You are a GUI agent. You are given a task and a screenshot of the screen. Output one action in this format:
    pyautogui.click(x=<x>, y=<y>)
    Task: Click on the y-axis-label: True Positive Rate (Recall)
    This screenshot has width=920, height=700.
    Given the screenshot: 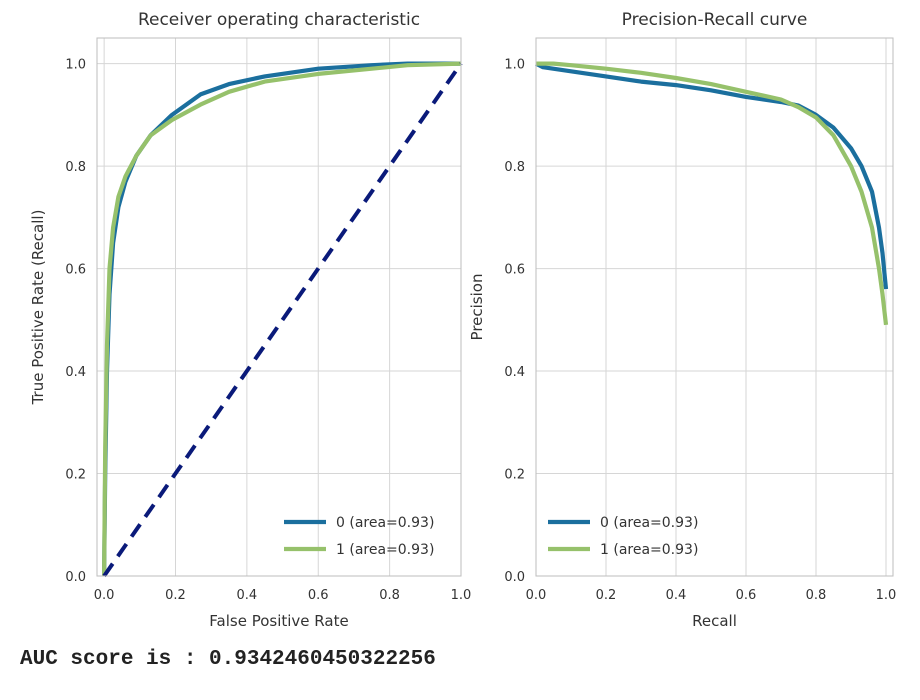 What is the action you would take?
    pyautogui.click(x=38, y=308)
    